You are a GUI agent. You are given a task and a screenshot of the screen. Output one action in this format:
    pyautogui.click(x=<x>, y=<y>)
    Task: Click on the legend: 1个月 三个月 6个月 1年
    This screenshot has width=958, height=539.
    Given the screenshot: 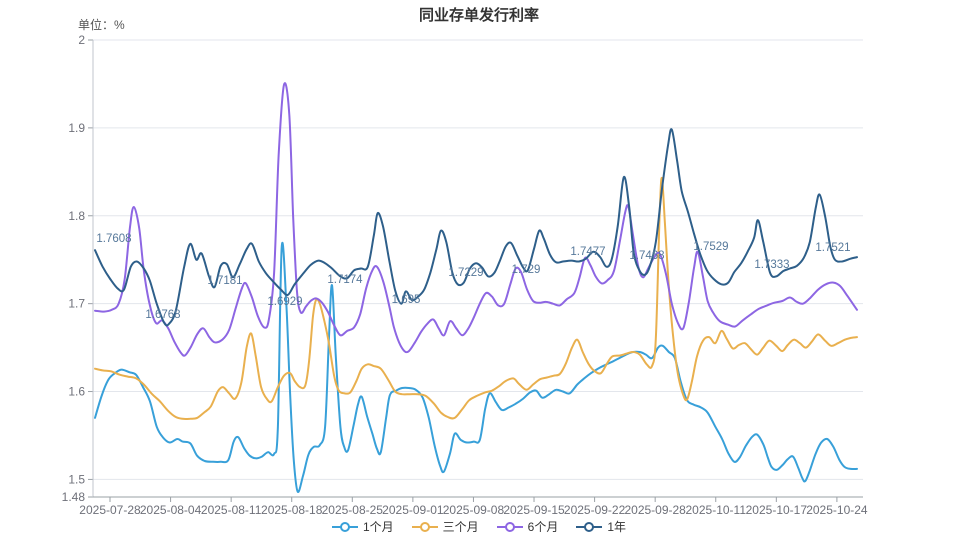 What is the action you would take?
    pyautogui.click(x=479, y=526)
    